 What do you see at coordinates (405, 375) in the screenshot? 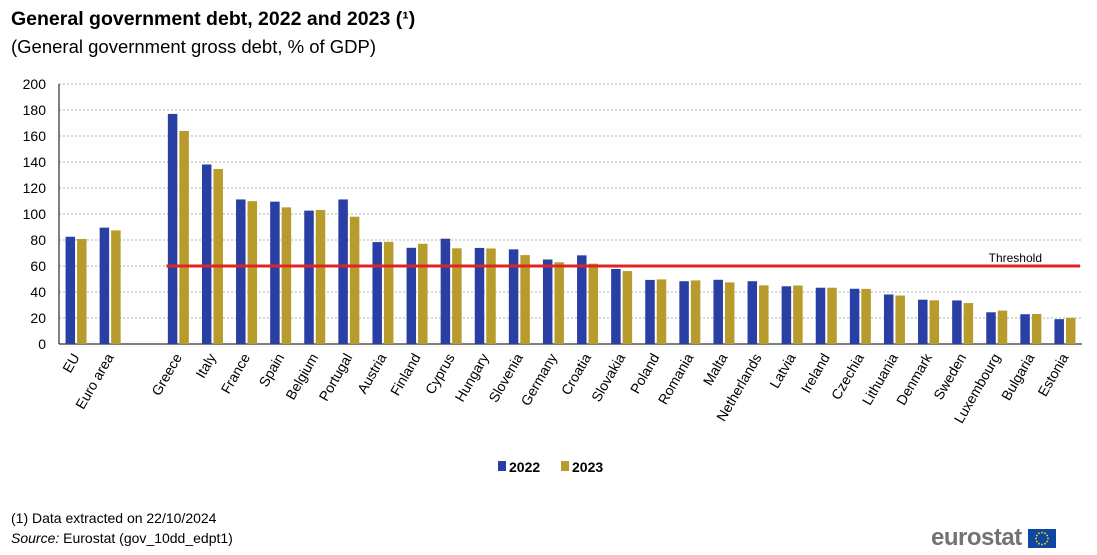
I see `x-tick-label: Finland` at bounding box center [405, 375].